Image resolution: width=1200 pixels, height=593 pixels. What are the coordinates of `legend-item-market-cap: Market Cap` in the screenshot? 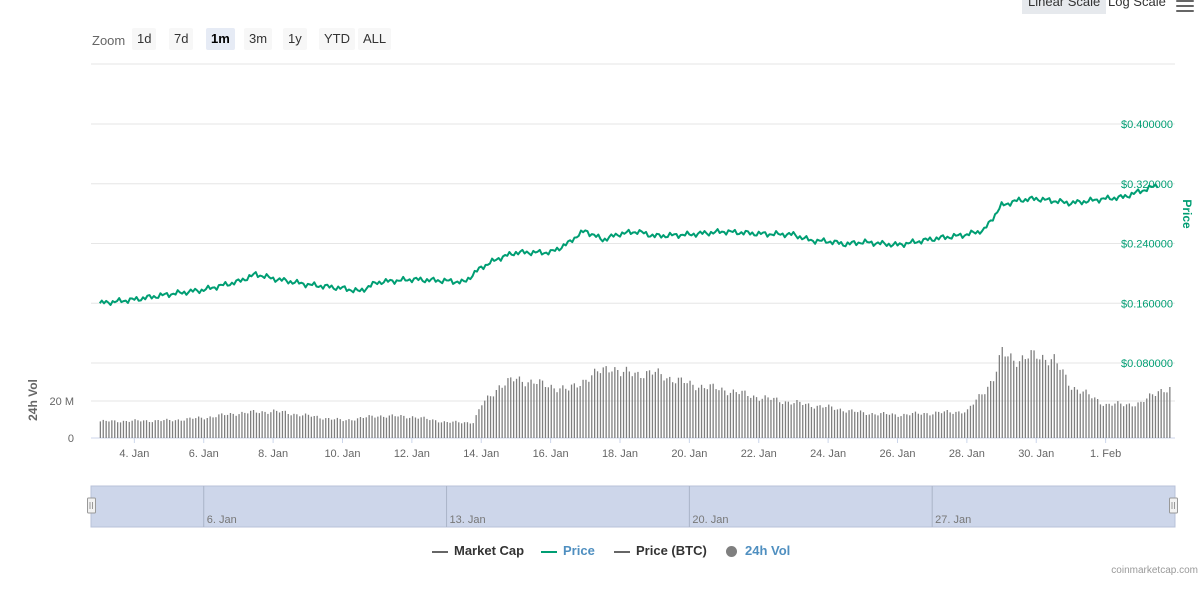 It's located at (478, 550).